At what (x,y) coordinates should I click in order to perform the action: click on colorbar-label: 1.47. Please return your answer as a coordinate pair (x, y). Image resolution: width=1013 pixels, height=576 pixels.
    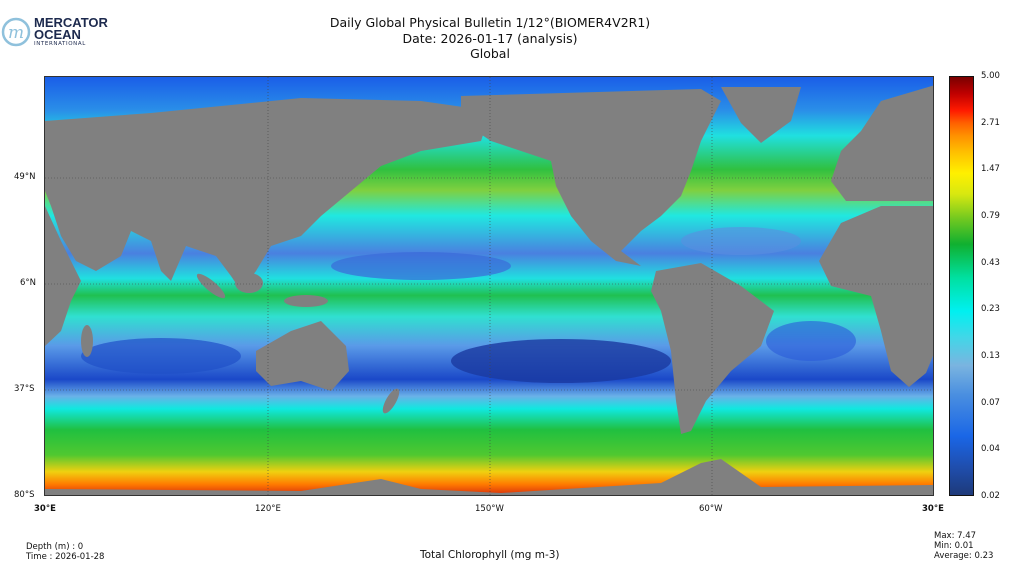
    Looking at the image, I should click on (990, 169).